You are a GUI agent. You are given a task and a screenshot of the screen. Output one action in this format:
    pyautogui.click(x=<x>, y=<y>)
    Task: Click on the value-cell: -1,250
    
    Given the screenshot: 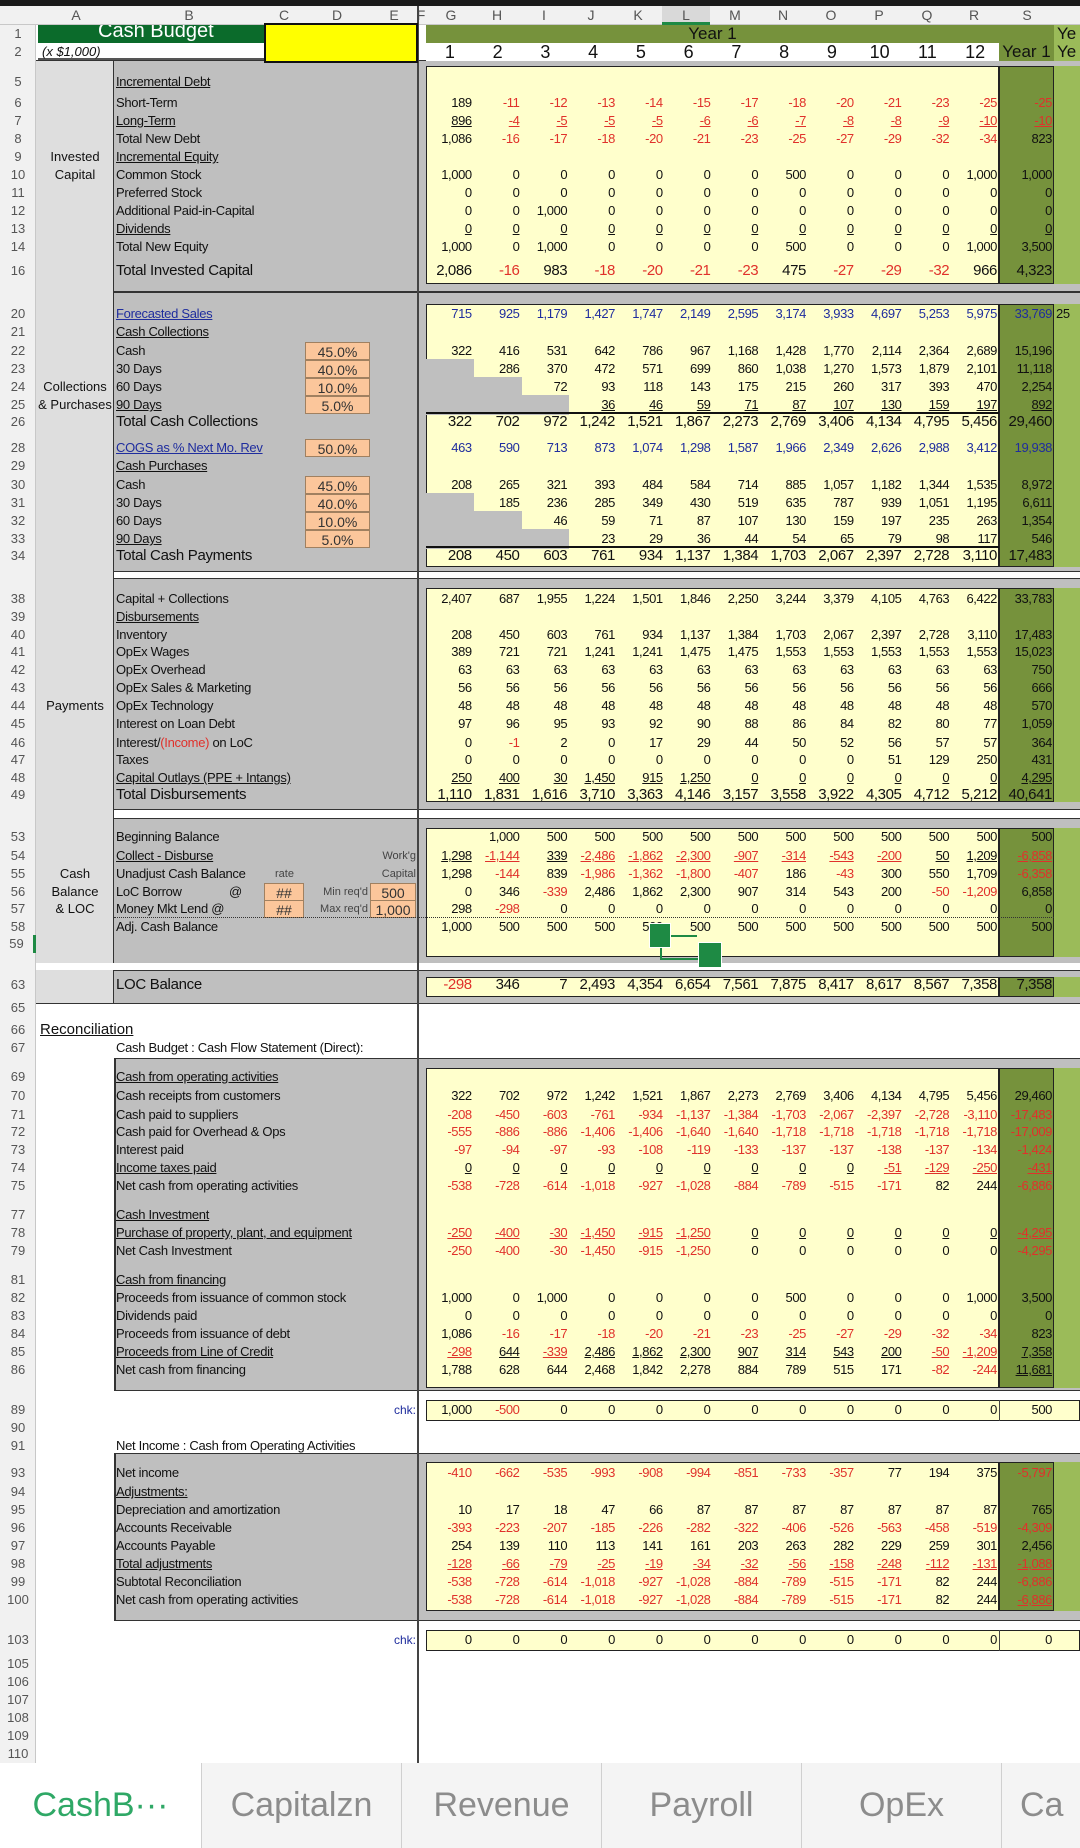 What is the action you would take?
    pyautogui.click(x=693, y=1250)
    